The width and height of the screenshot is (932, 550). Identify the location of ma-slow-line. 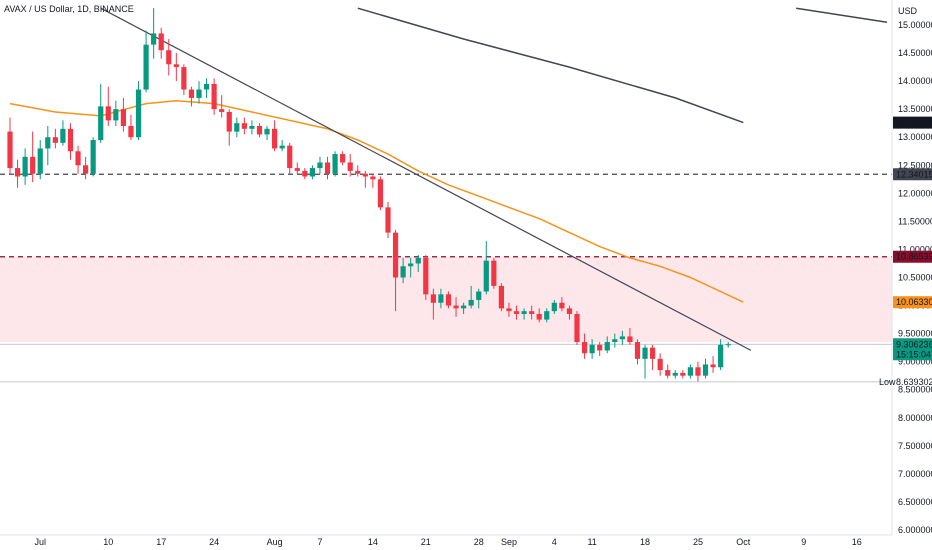
(550, 65).